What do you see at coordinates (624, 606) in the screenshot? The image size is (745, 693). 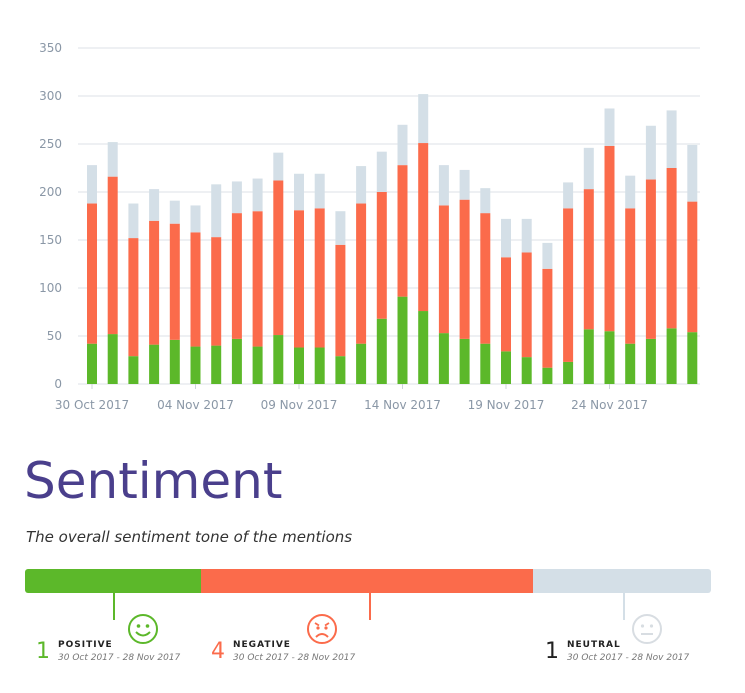 I see `neutral-marker` at bounding box center [624, 606].